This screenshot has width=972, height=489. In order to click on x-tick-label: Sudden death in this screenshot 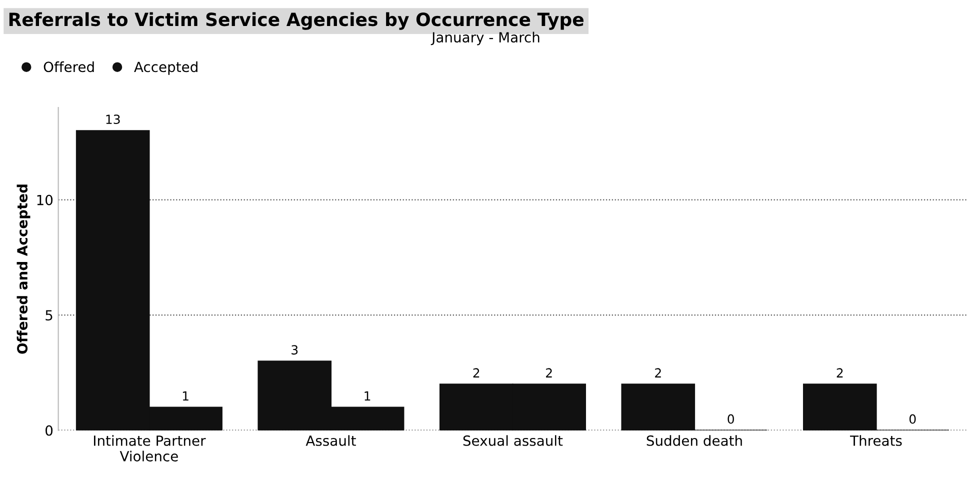, I will do `click(694, 440)`.